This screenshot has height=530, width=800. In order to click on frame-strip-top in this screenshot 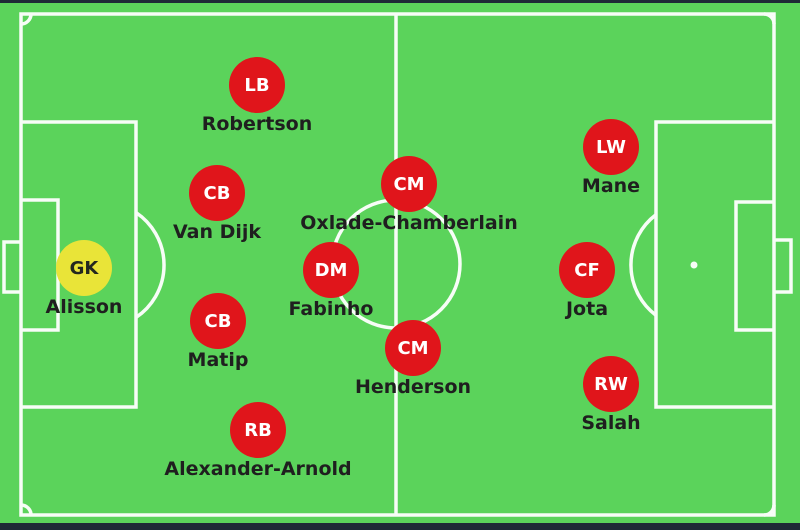, I will do `click(400, 1)`.